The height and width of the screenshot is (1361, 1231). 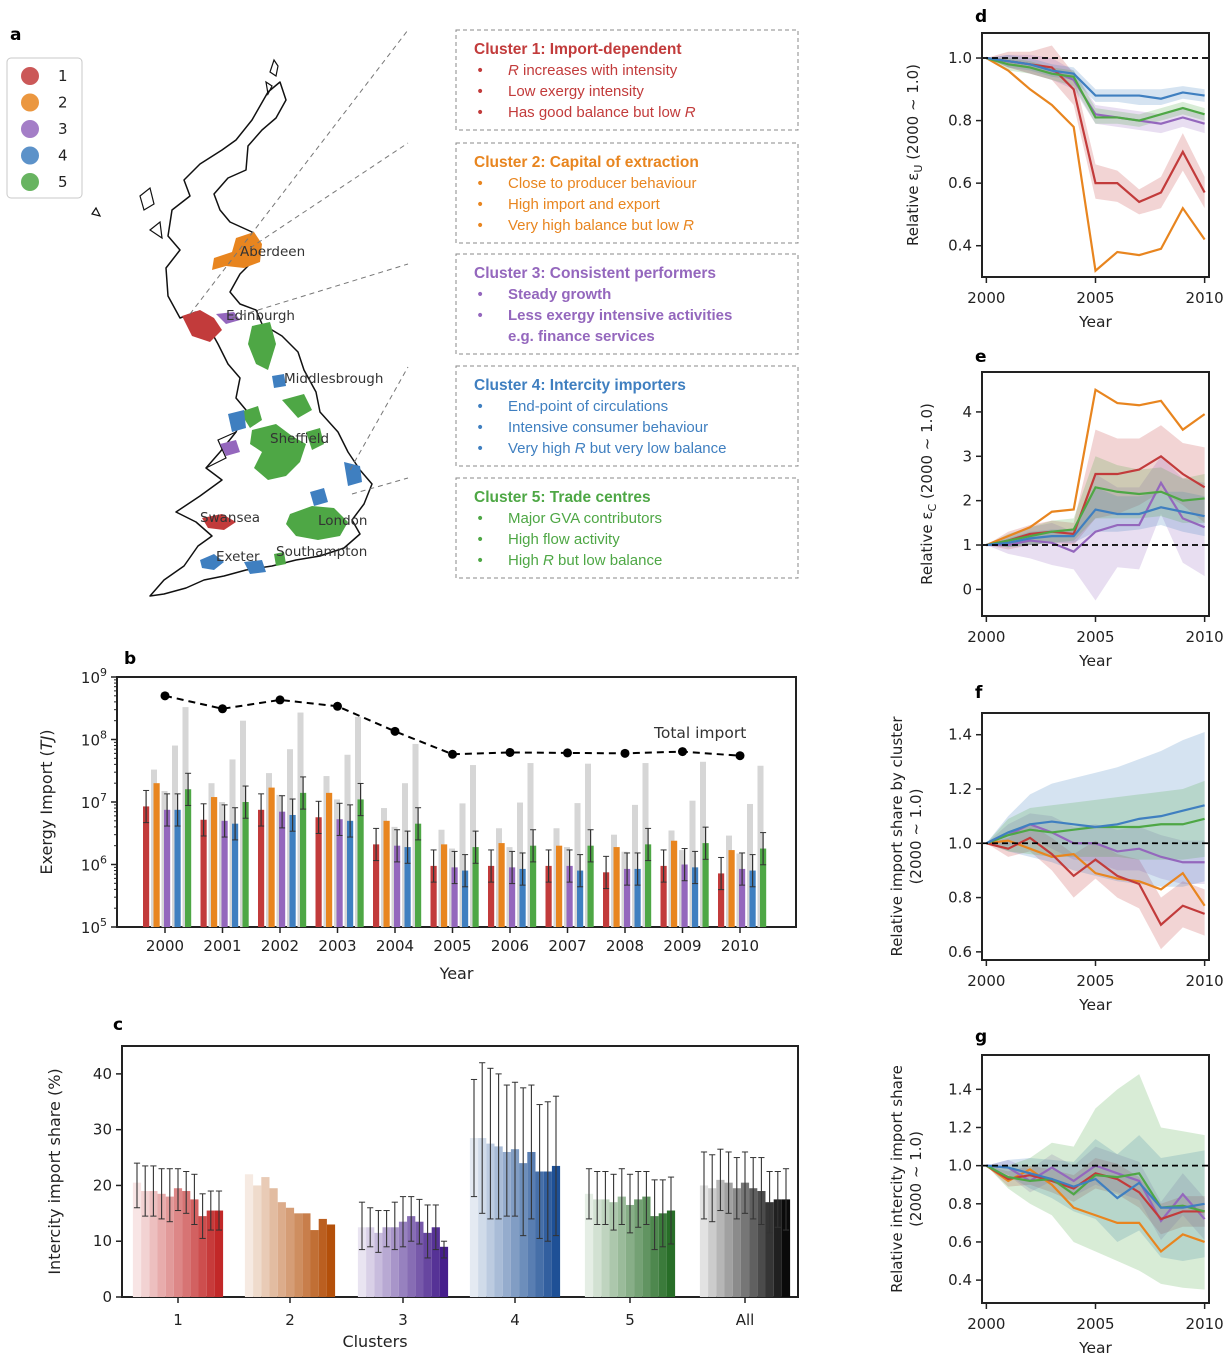 I want to click on y-tick-label: 1.0, so click(x=960, y=1166).